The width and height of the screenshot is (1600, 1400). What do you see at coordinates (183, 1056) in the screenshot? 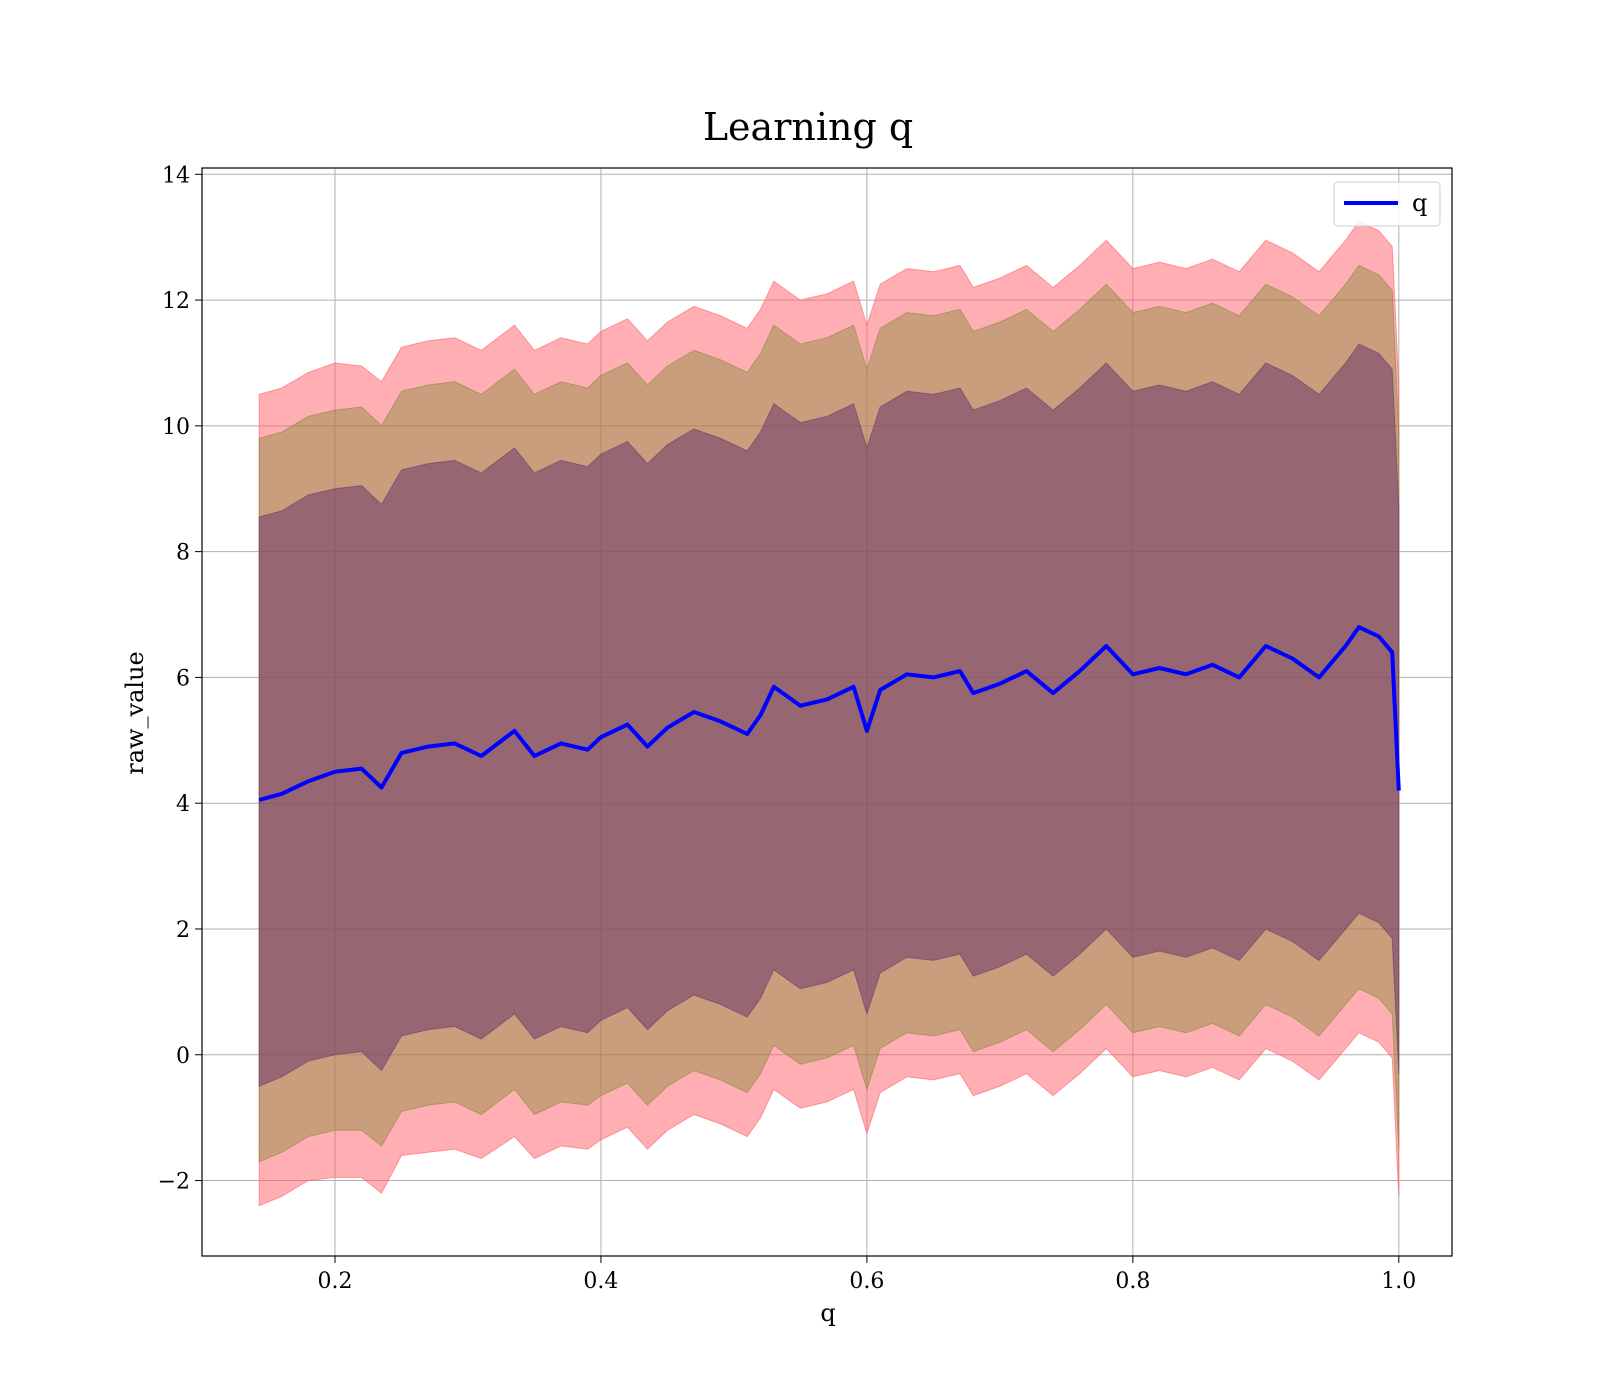
I see `y-tick-label-1: 0` at bounding box center [183, 1056].